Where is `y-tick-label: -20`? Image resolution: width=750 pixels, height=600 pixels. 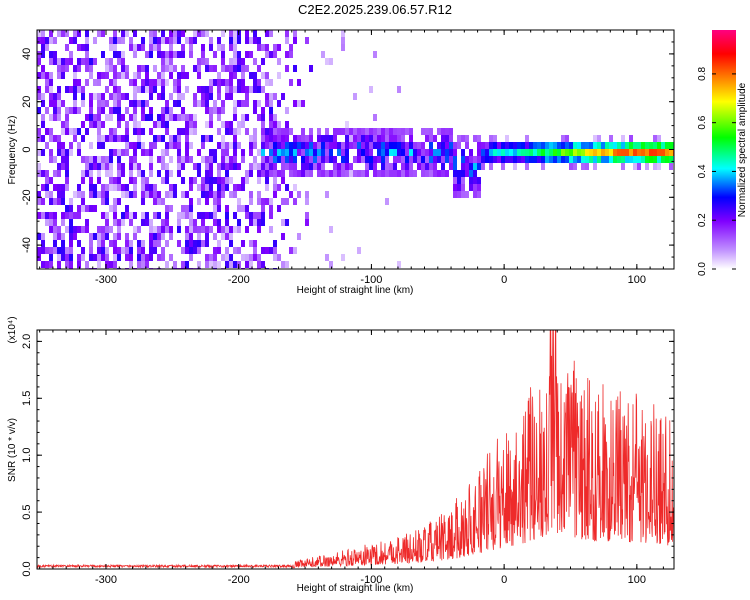 y-tick-label: -20 is located at coordinates (27, 197).